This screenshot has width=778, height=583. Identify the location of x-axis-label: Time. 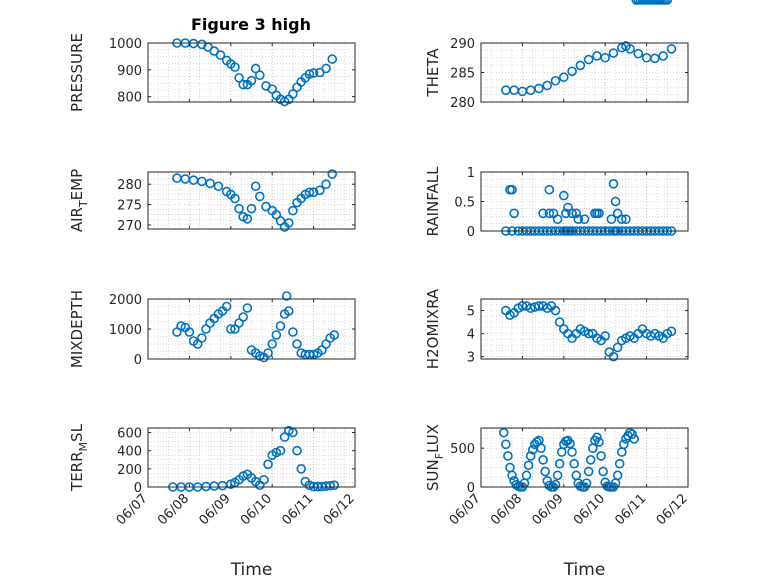
(584, 570).